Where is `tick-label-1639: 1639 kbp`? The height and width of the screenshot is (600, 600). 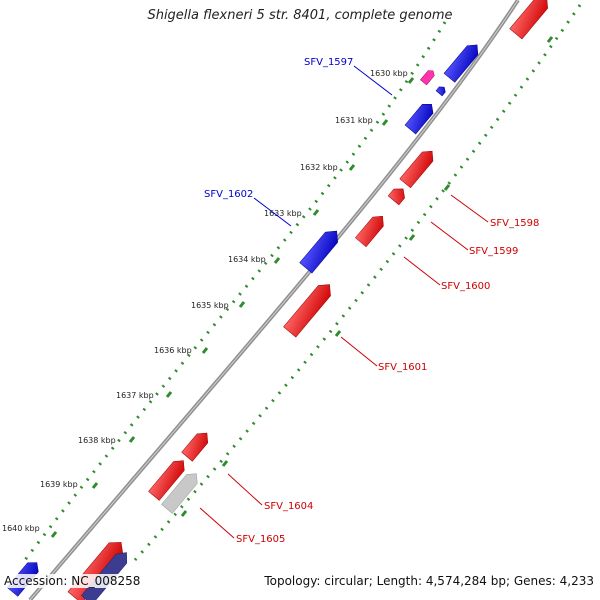
tick-label-1639: 1639 kbp is located at coordinates (59, 484).